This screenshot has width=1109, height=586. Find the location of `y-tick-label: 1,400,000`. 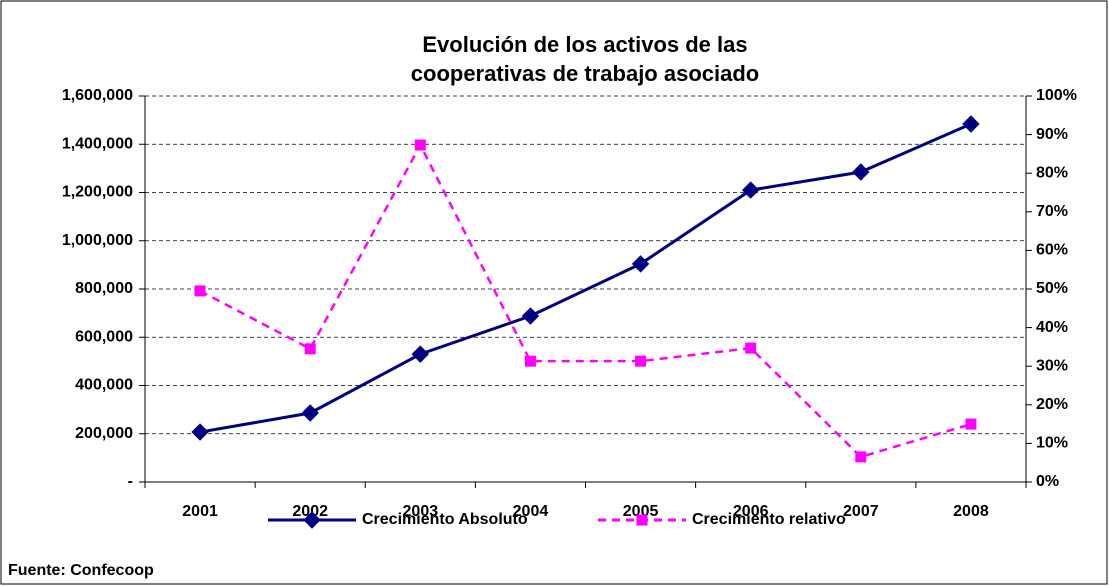

y-tick-label: 1,400,000 is located at coordinates (97, 143).